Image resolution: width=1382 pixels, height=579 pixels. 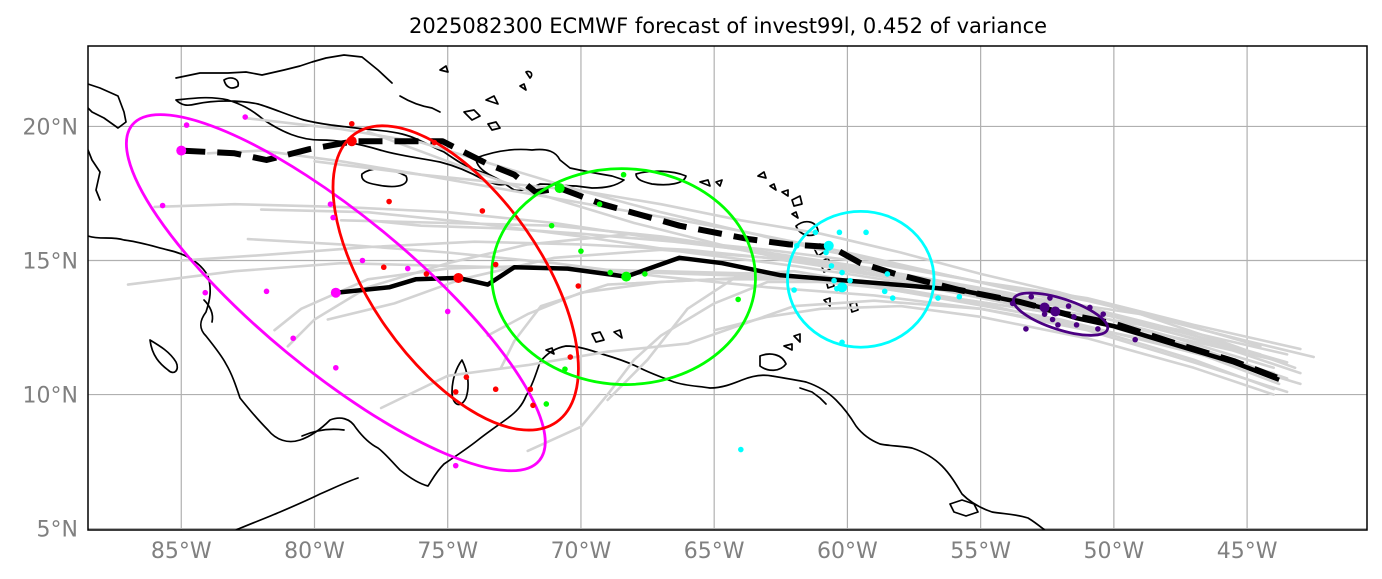 I want to click on coast-trinidad, so click(x=773, y=362).